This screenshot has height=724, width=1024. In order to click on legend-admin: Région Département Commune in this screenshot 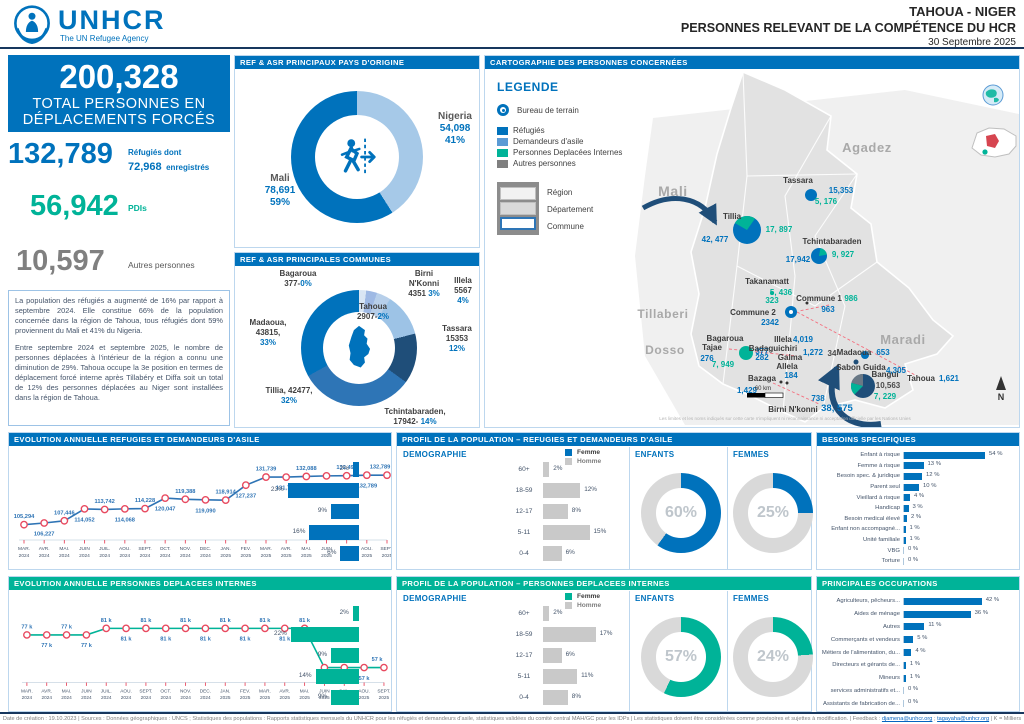, I will do `click(577, 208)`.